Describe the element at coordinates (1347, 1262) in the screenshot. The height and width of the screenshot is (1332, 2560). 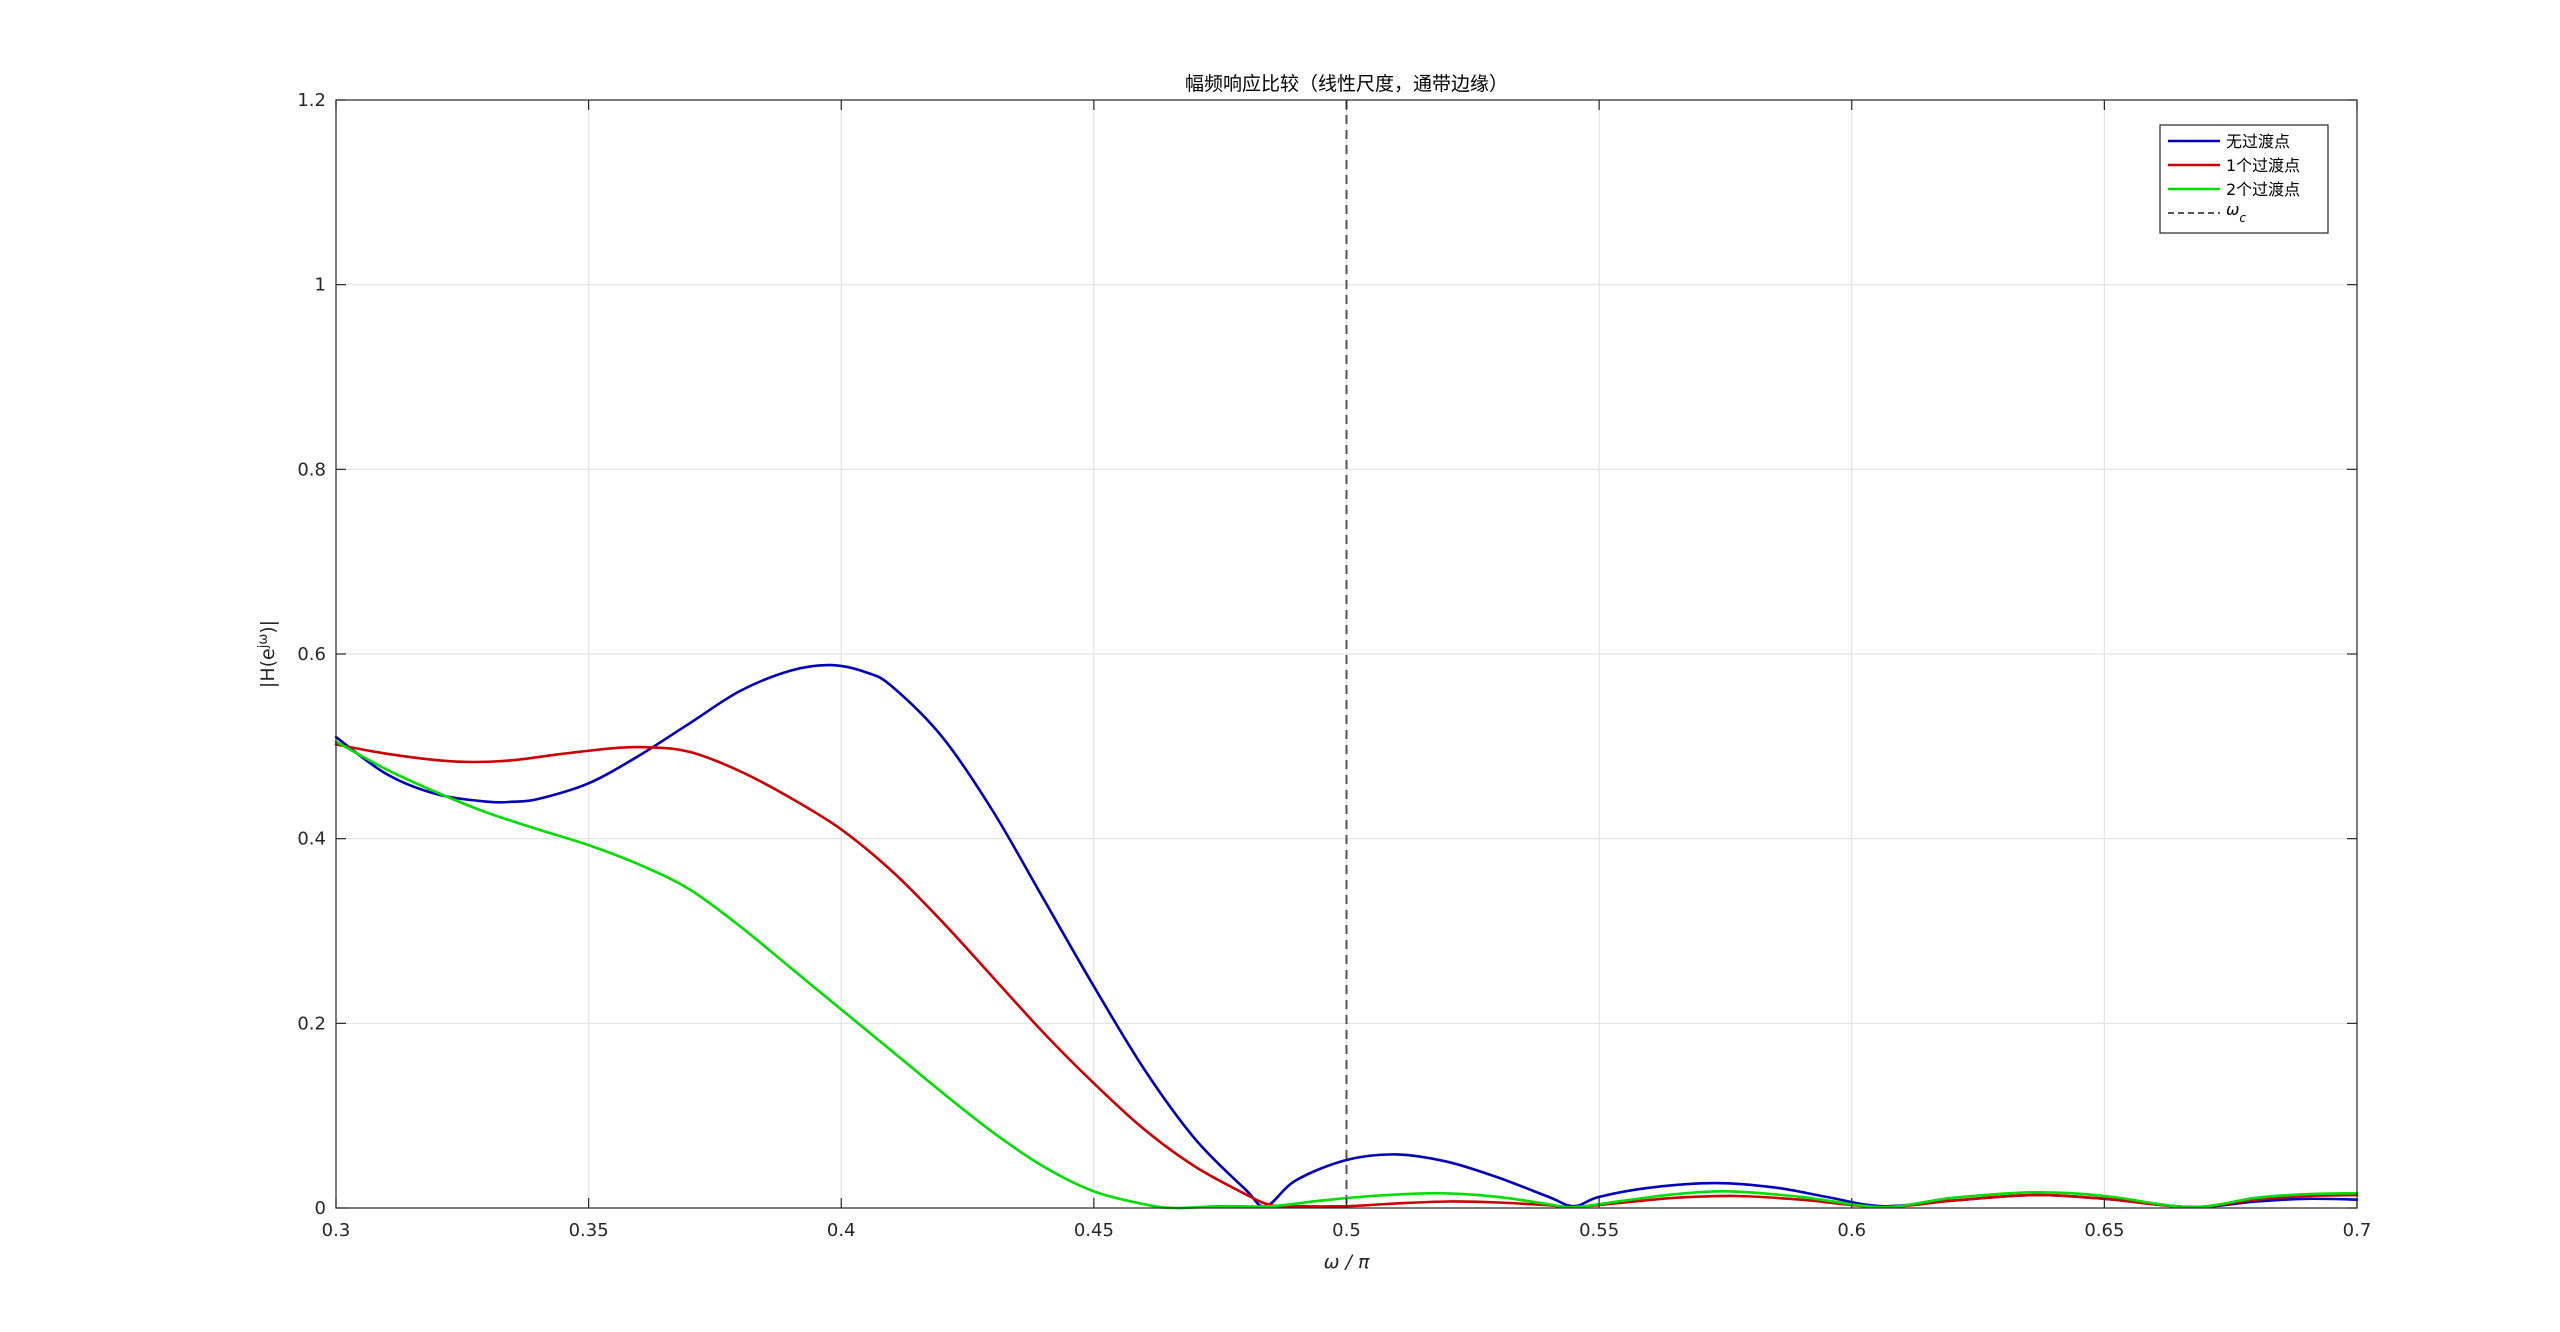
I see `x-axis-label: ω / π` at that location.